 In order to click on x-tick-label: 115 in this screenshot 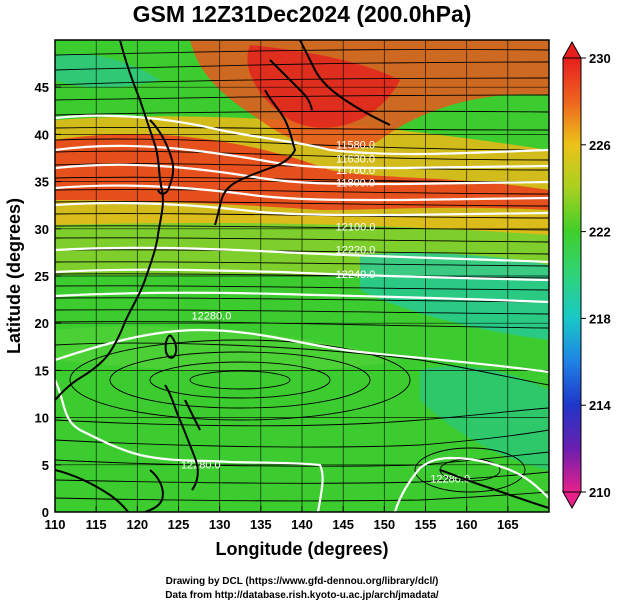, I will do `click(96, 524)`.